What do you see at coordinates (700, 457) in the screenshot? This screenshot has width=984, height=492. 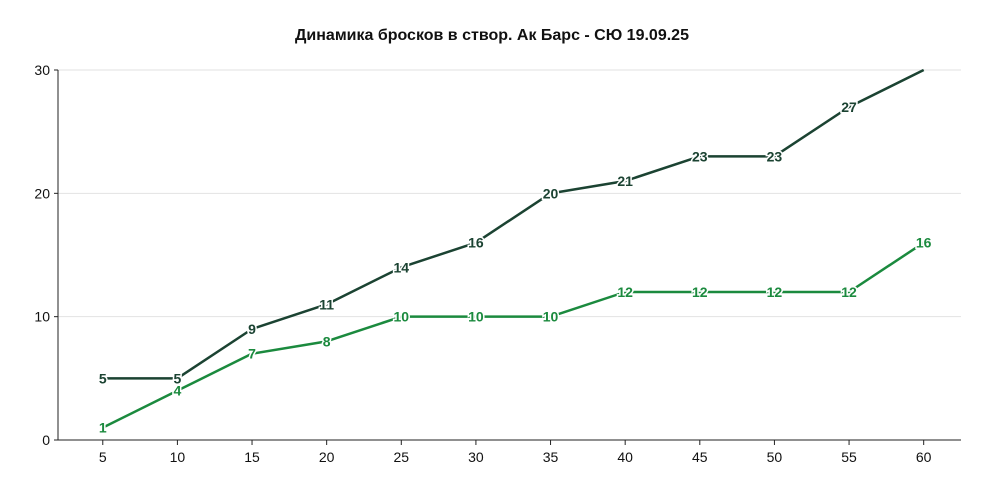 I see `xtick-label: 45` at bounding box center [700, 457].